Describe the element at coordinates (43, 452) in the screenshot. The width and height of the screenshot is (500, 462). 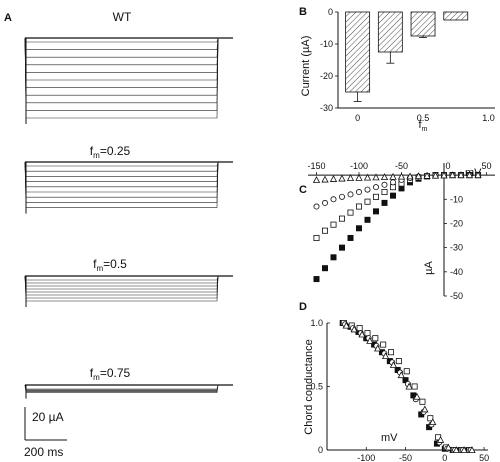
I see `scale-bar-time-label: 200 ms` at that location.